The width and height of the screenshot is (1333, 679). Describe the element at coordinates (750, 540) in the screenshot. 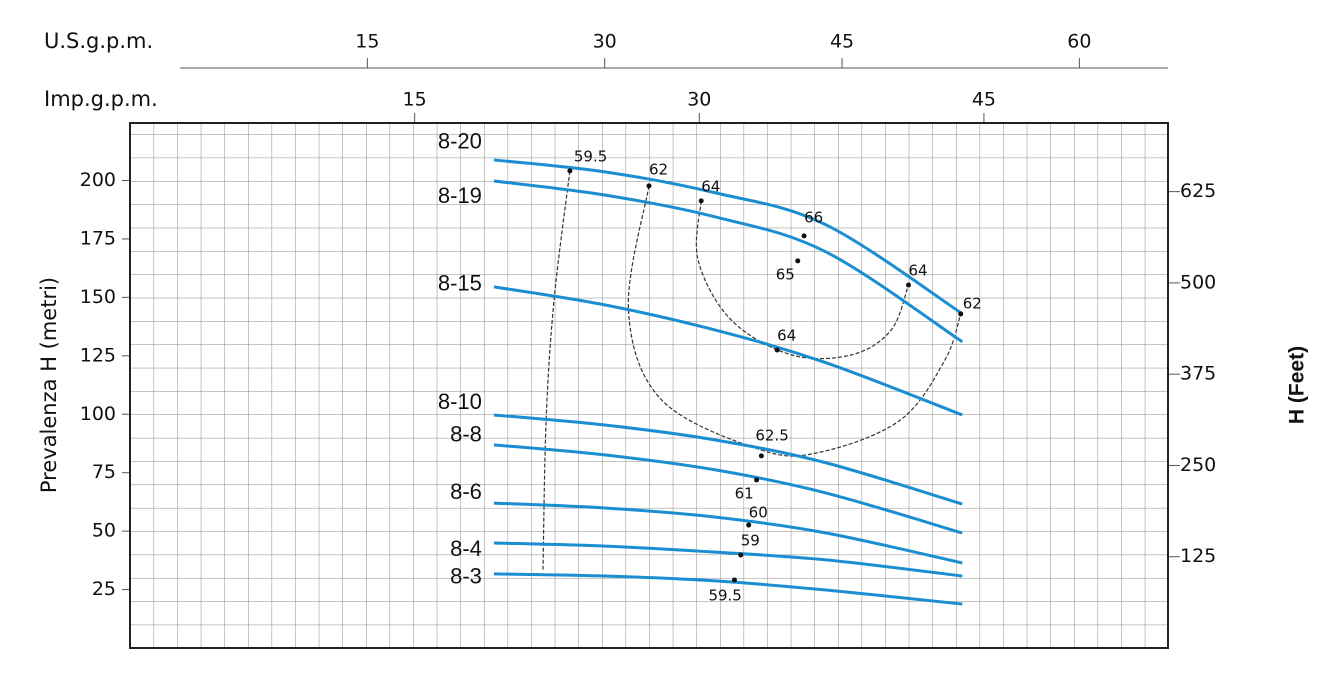

I see `annotation-label: 59` at that location.